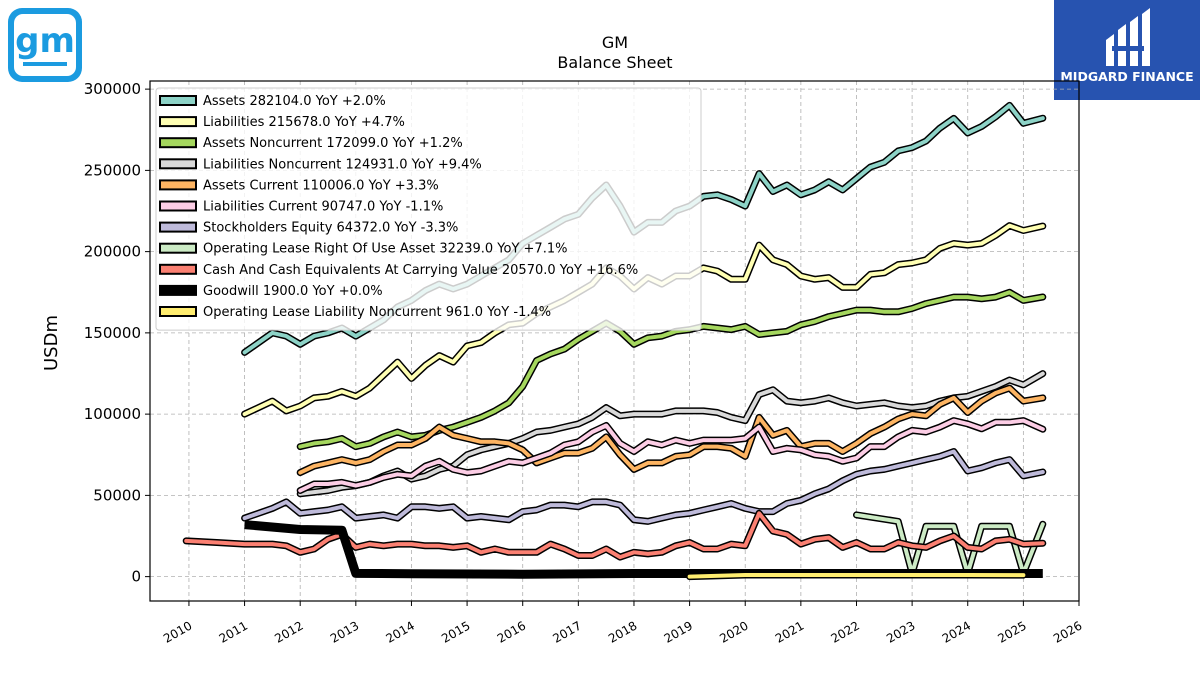 Image resolution: width=1200 pixels, height=675 pixels. What do you see at coordinates (678, 631) in the screenshot?
I see `x-tick-label: 2019` at bounding box center [678, 631].